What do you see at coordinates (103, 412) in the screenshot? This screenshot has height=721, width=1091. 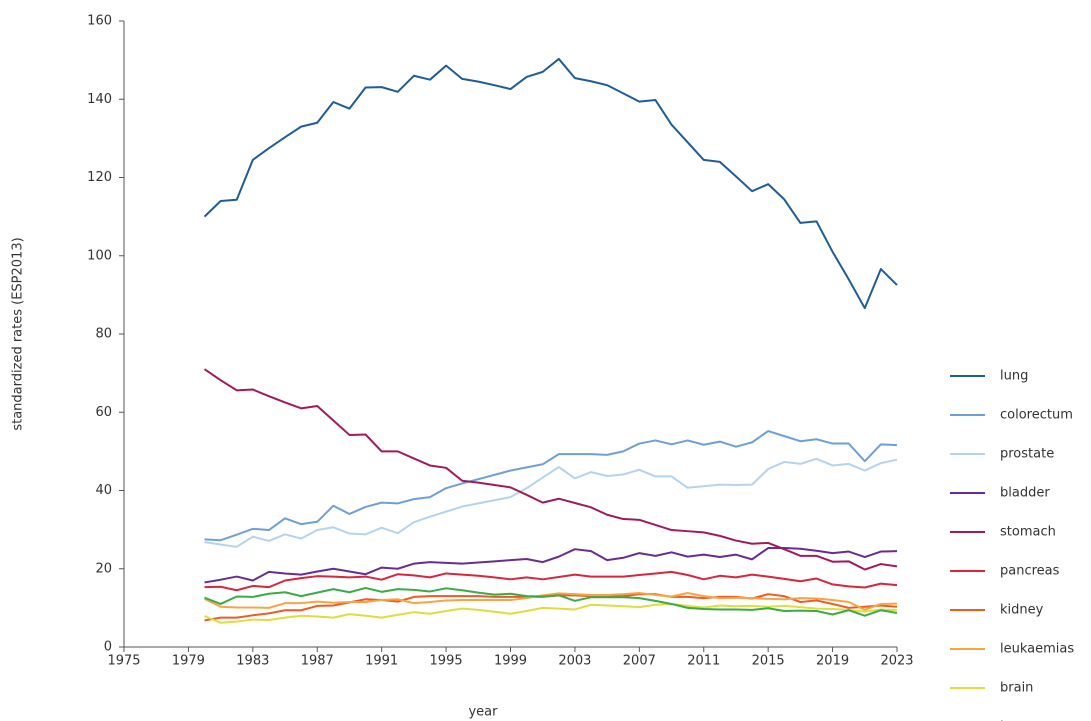 I see `y-tick-label: 60` at bounding box center [103, 412].